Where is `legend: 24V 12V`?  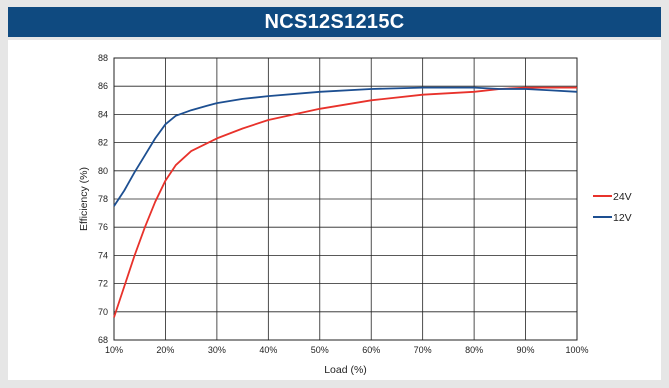 legend: 24V 12V is located at coordinates (612, 207).